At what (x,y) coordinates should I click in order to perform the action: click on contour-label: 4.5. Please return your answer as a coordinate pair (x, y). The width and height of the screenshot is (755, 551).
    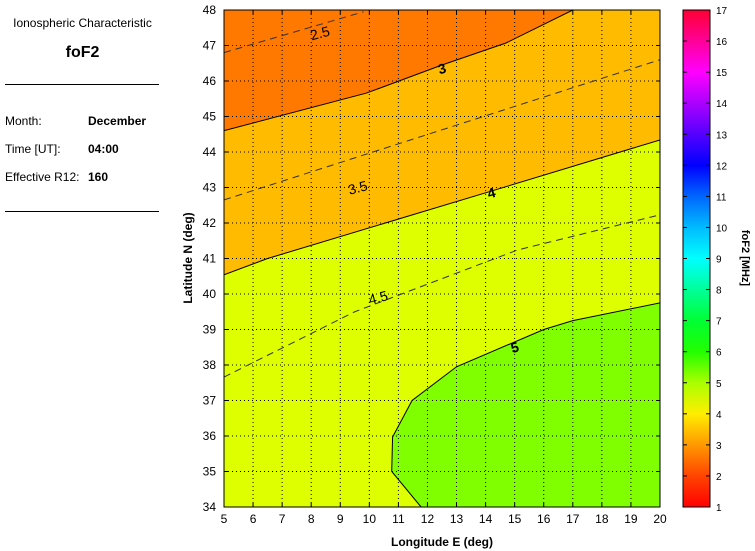
    Looking at the image, I should click on (378, 297).